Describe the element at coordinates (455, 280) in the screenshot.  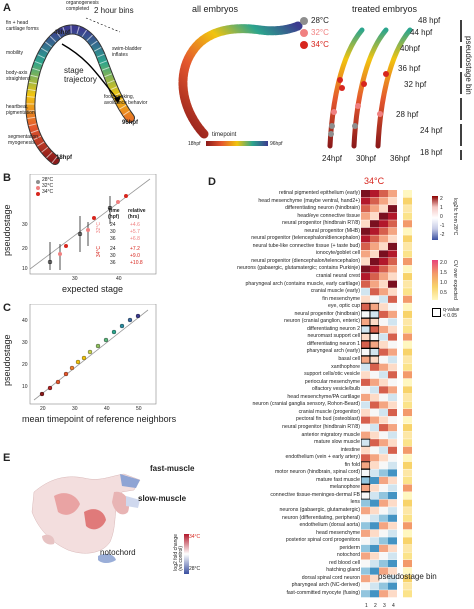
I see `d-cv-label: CV over expected` at that location.